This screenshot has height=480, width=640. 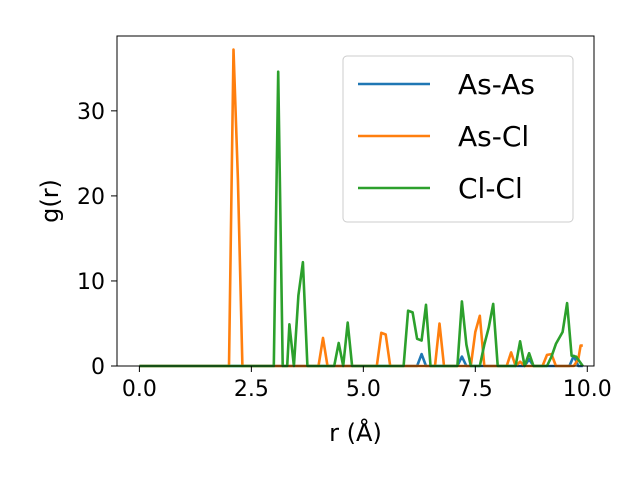 I want to click on x-tick-label: 0.0, so click(x=139, y=389).